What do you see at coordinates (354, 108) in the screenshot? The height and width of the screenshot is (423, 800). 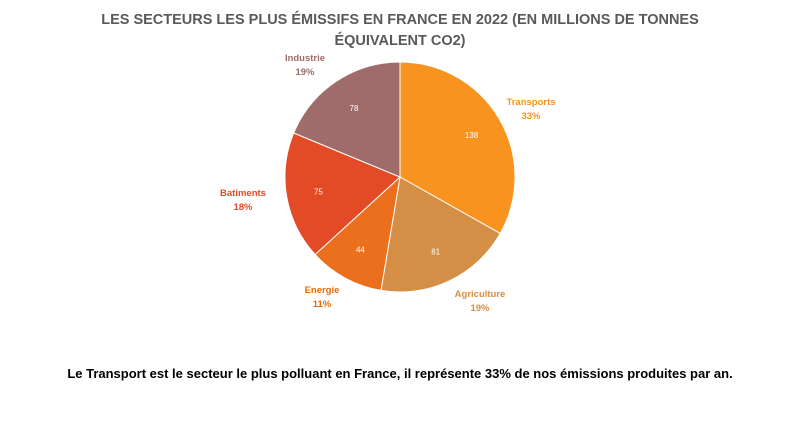 I see `slice-value-industrie: 78` at bounding box center [354, 108].